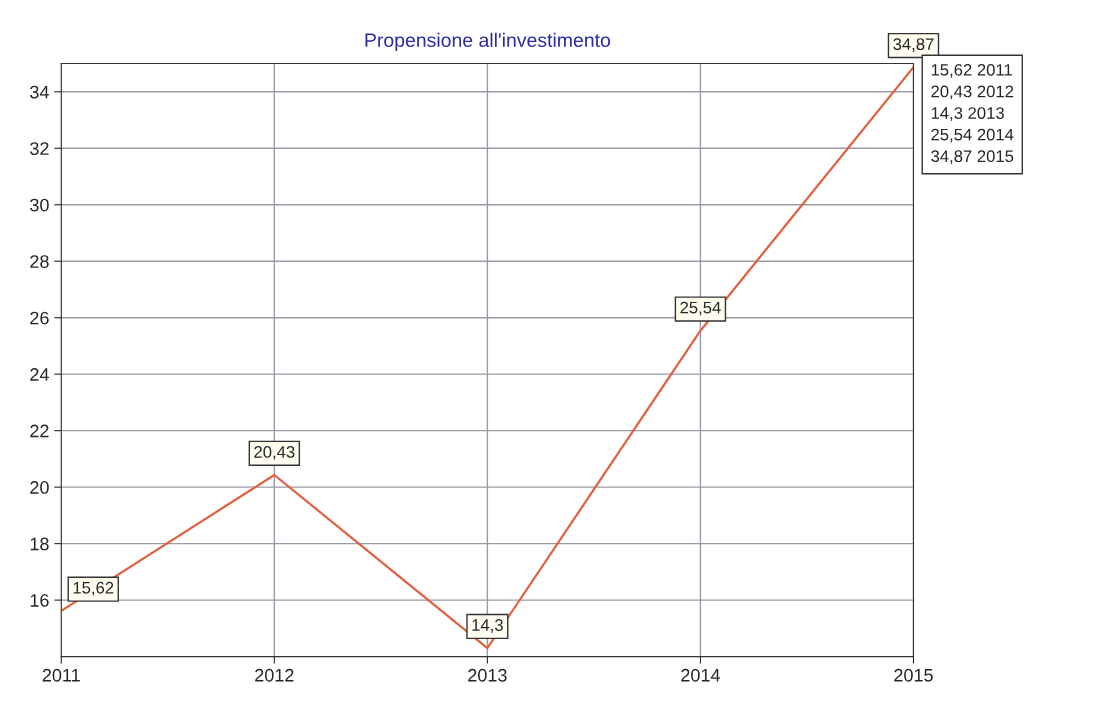  I want to click on text: 25,54 2014, so click(972, 135).